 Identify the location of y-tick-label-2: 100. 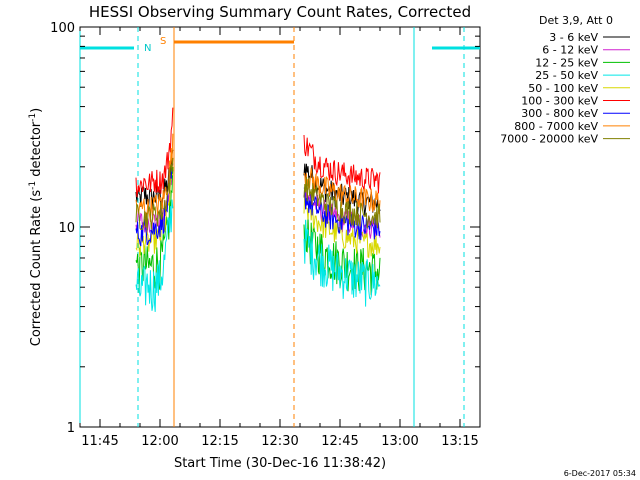
(62, 28).